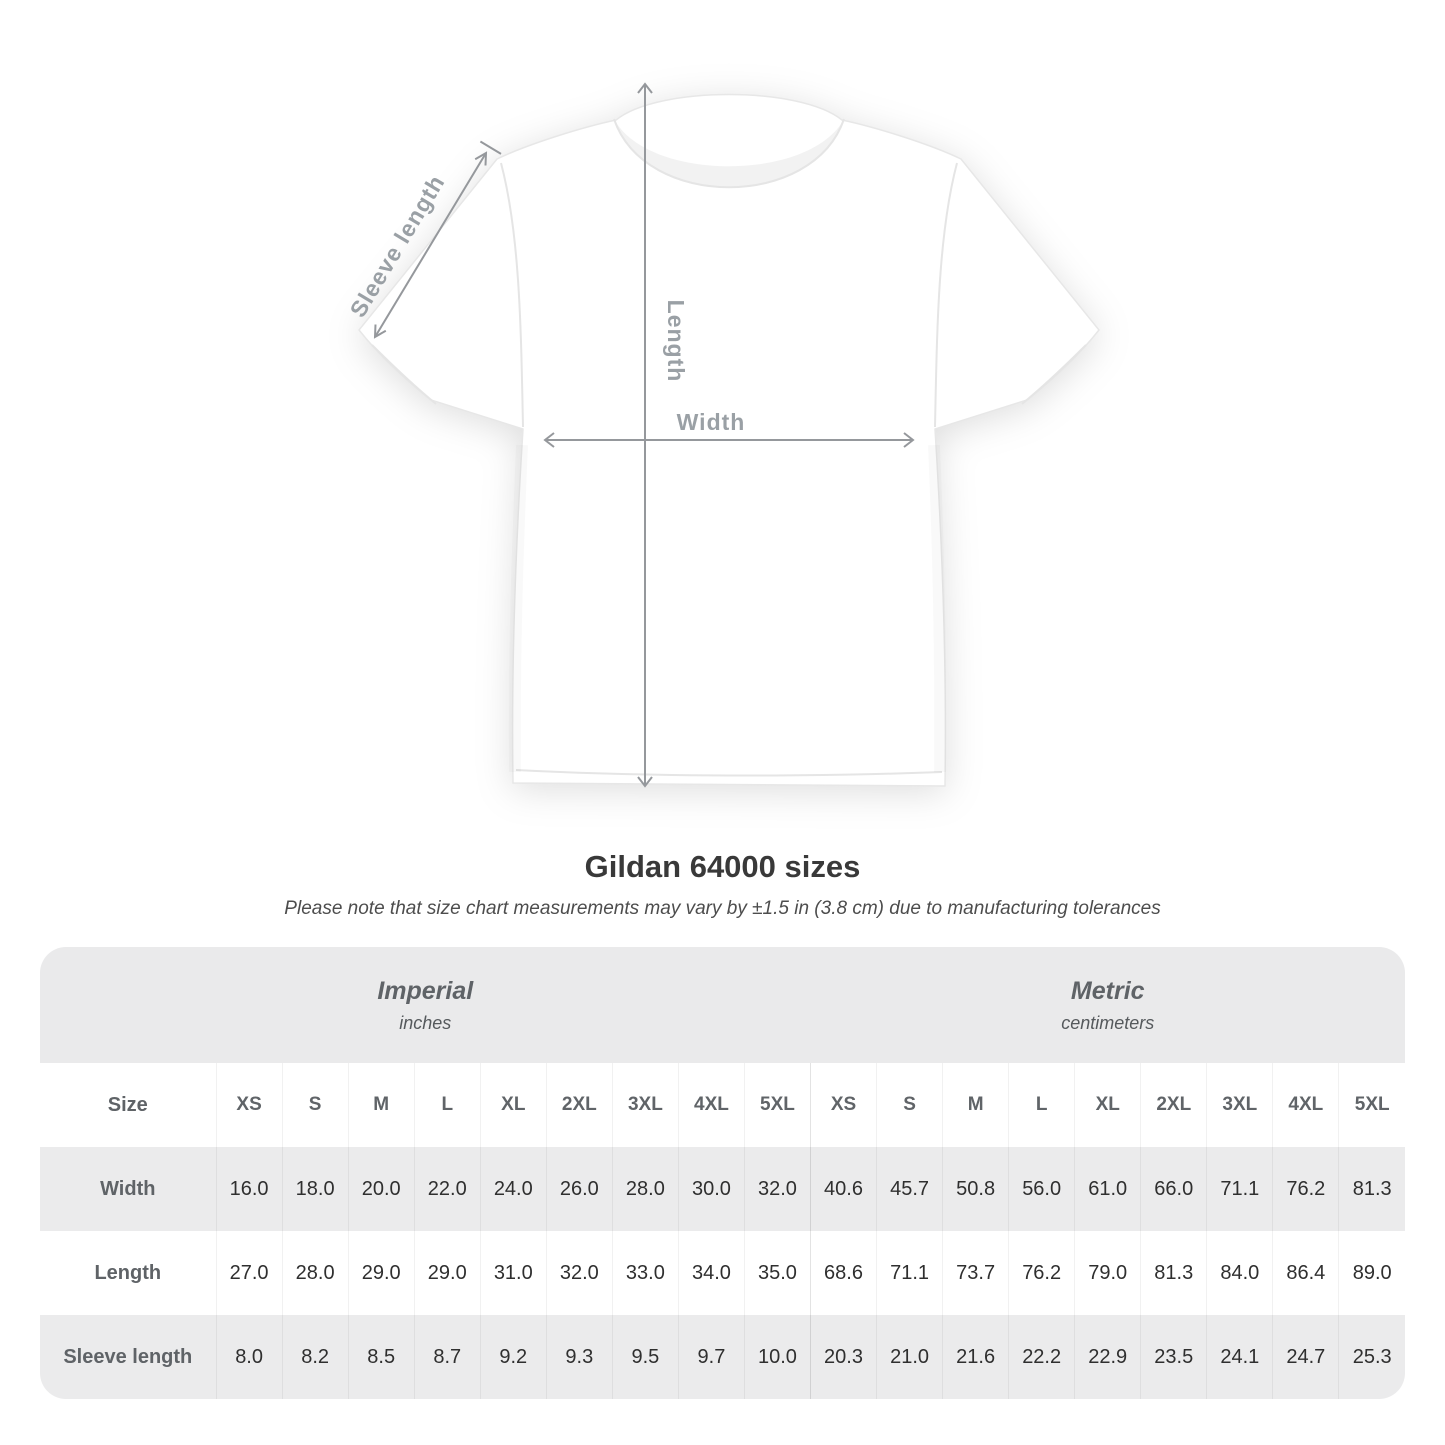 The image size is (1445, 1445). I want to click on measurement-value: 9.5, so click(645, 1357).